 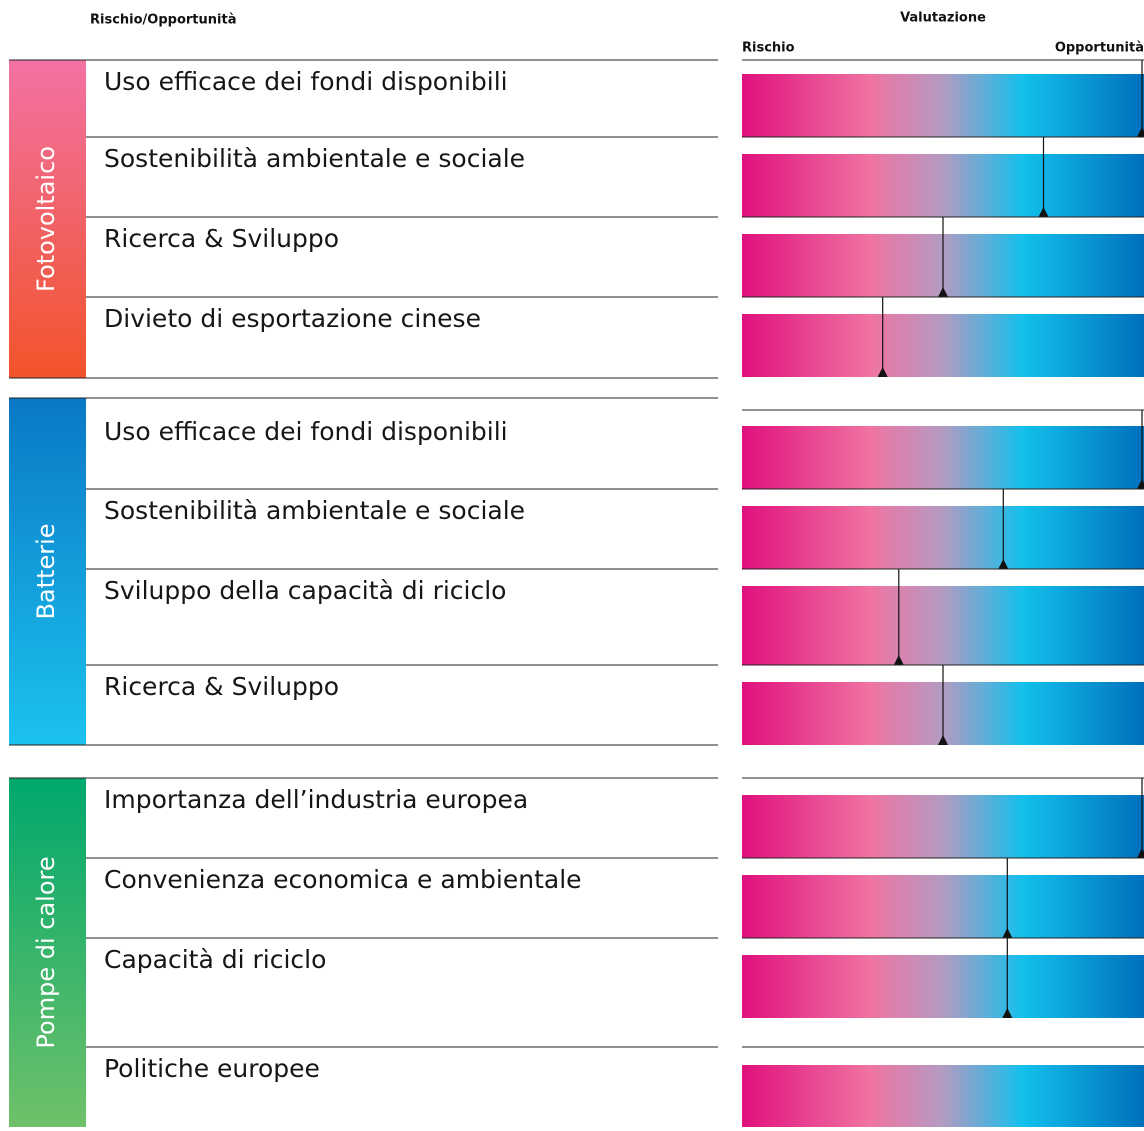 What do you see at coordinates (292, 318) in the screenshot?
I see `item-label: Divieto di esportazione cinese` at bounding box center [292, 318].